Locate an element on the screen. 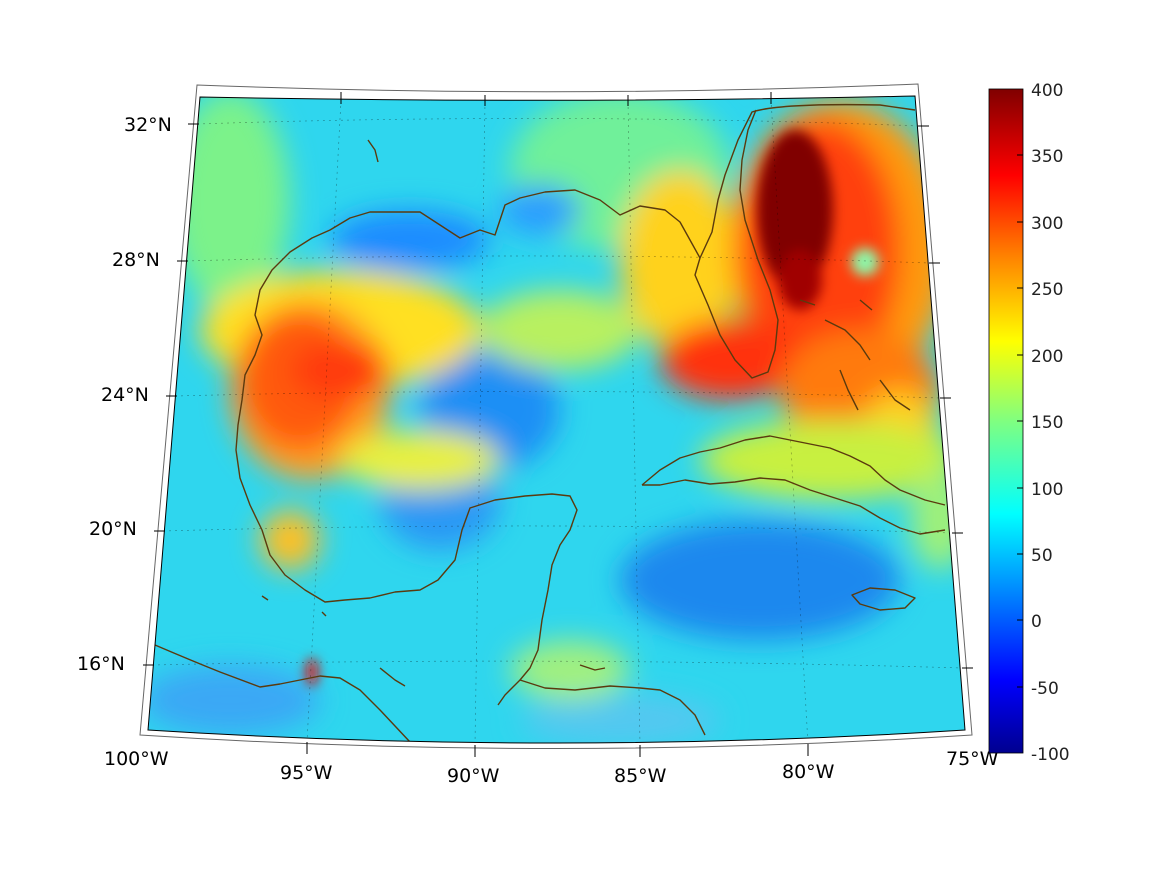 This screenshot has width=1167, height=875. cuba-coast is located at coordinates (793, 485).